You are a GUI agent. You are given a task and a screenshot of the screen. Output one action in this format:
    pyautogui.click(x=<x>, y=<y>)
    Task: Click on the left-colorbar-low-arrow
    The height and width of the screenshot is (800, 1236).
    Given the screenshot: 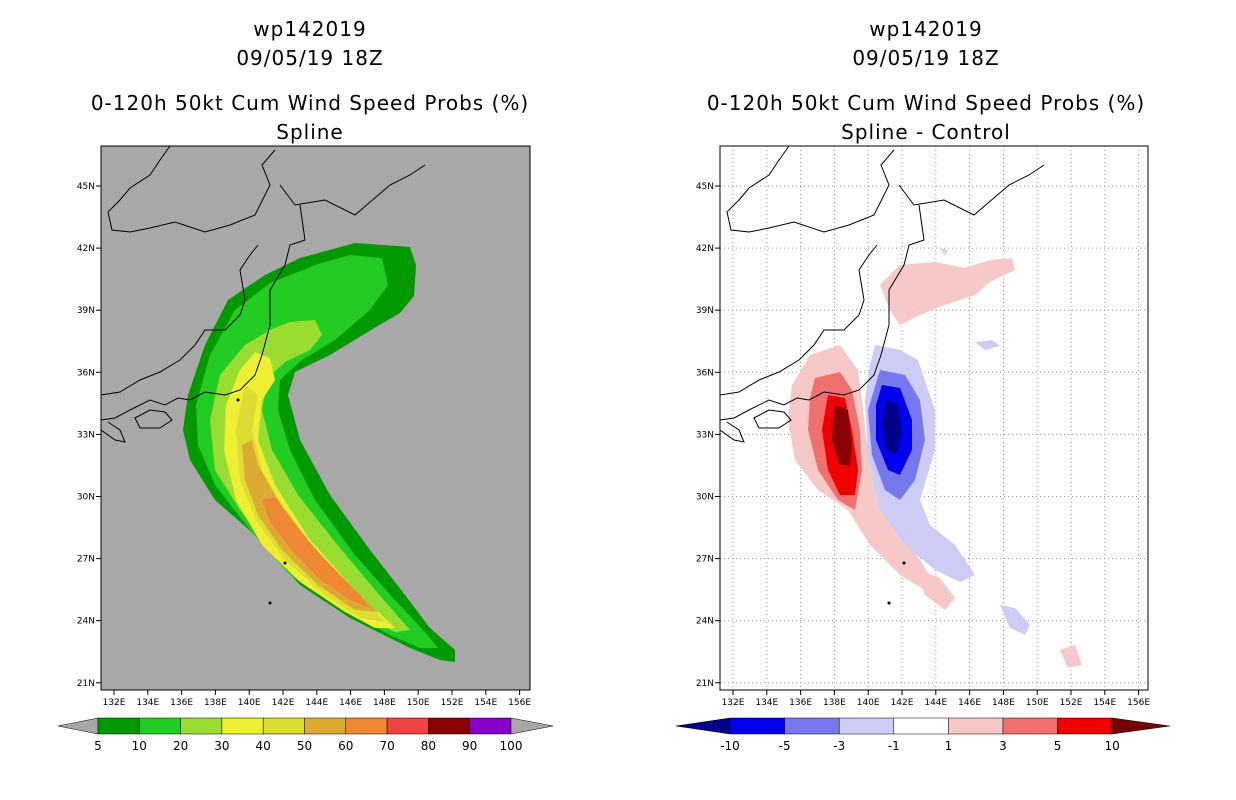 What is the action you would take?
    pyautogui.click(x=78, y=726)
    